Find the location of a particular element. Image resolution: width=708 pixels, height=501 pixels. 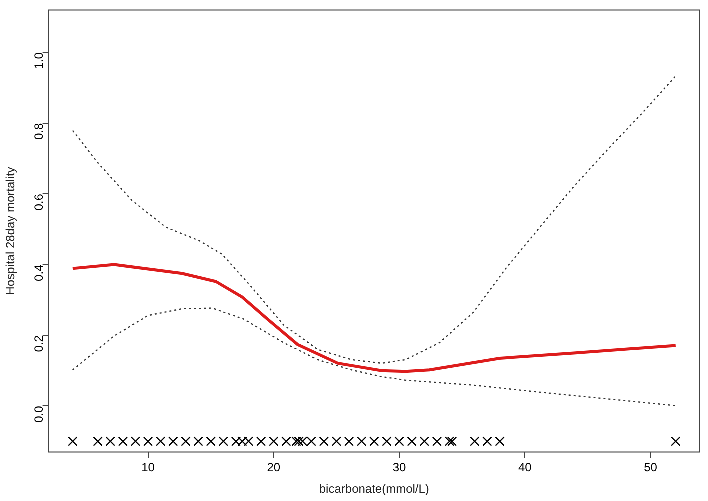

x-tick-label: 10 is located at coordinates (149, 467).